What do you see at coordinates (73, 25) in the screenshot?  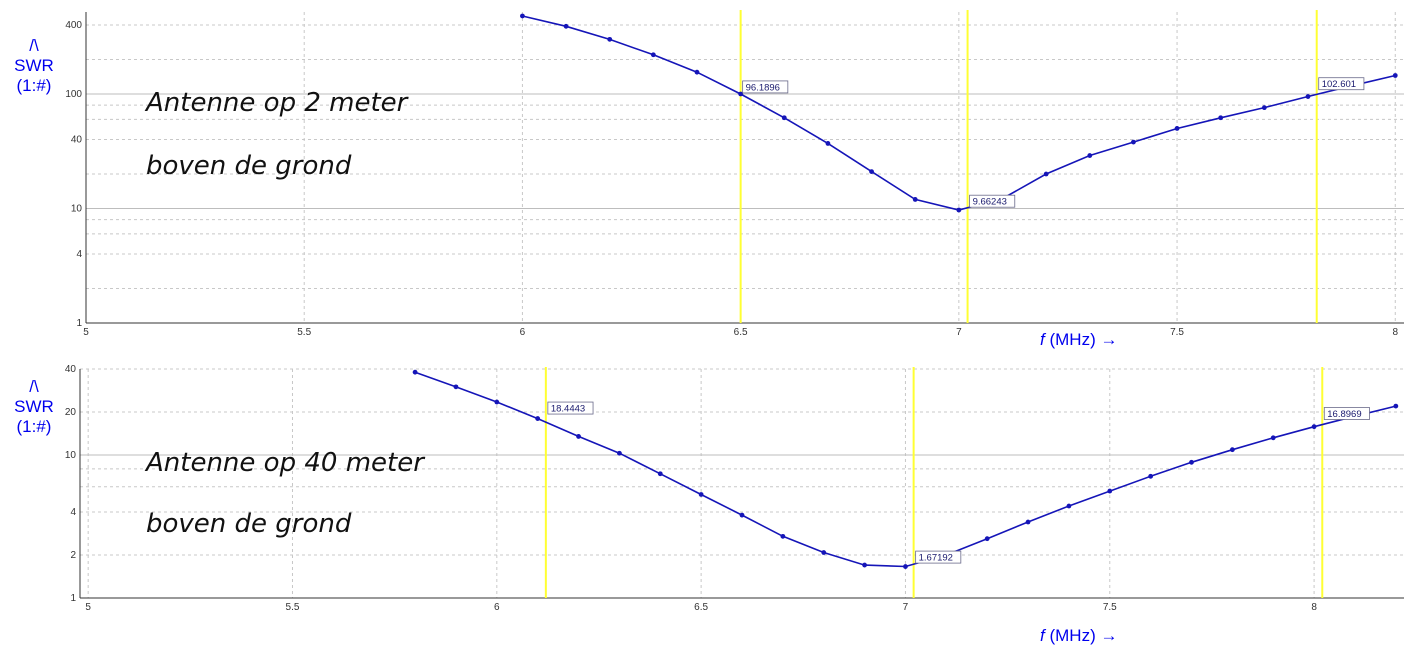 I see `y-tick-label: 400` at bounding box center [73, 25].